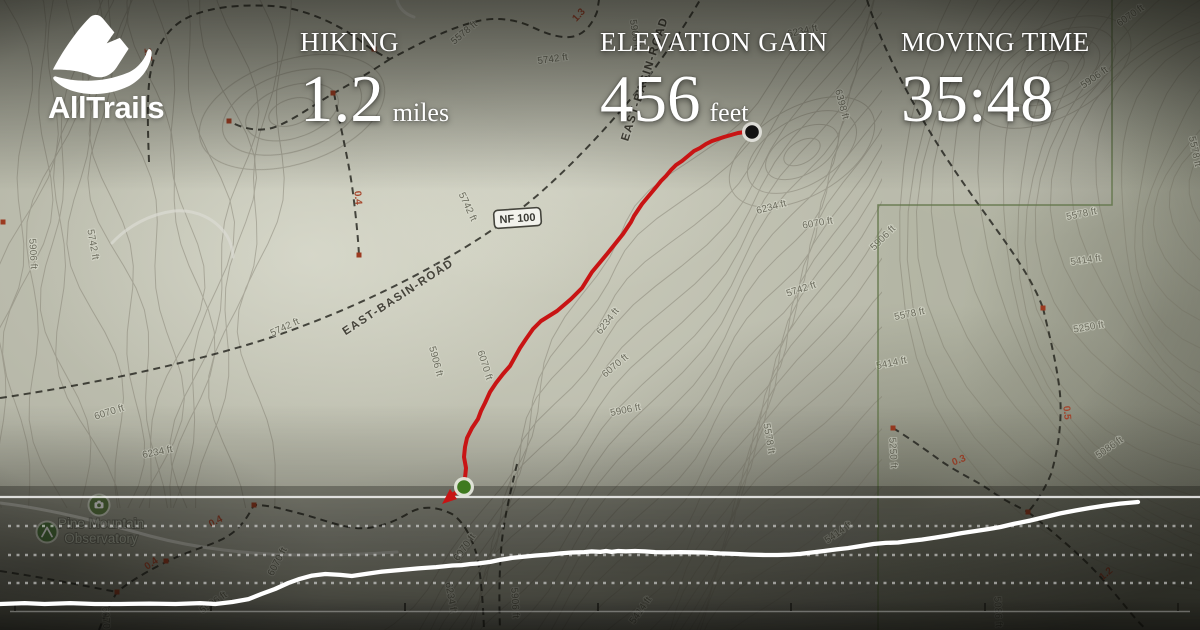  I want to click on stat-unit: miles, so click(421, 112).